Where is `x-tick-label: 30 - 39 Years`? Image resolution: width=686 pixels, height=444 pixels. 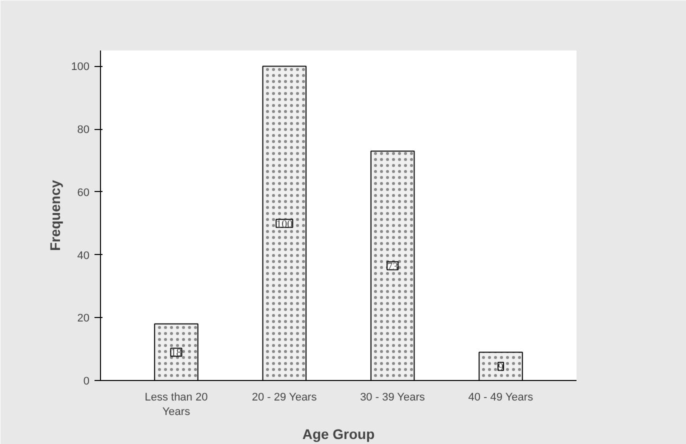
x-tick-label: 30 - 39 Years is located at coordinates (393, 398).